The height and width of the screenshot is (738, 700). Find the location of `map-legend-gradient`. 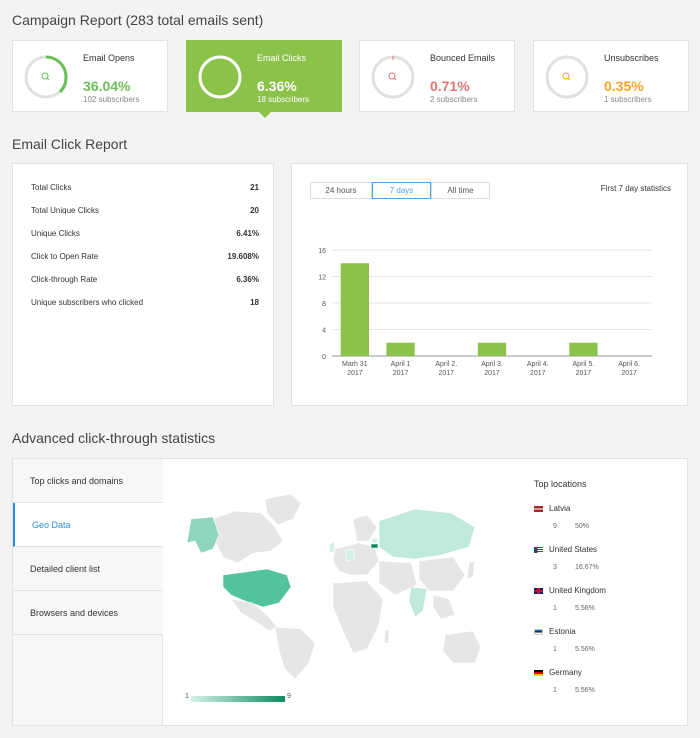

map-legend-gradient is located at coordinates (238, 699).